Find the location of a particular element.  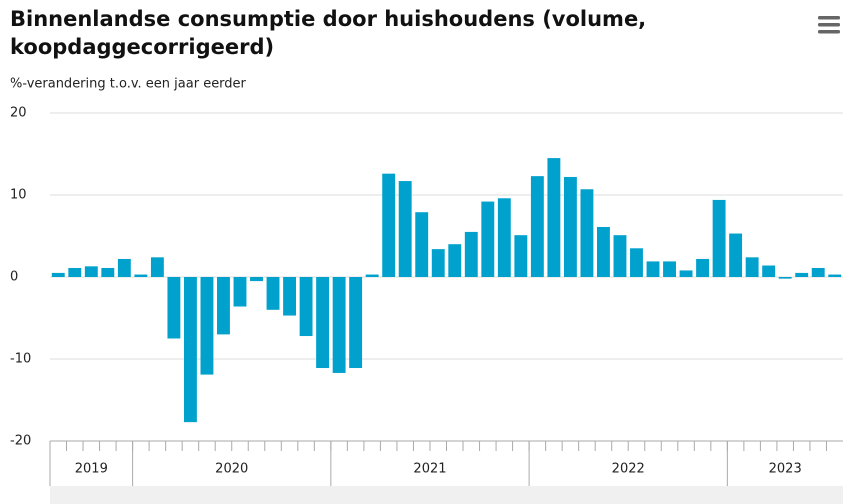

year-label: 2022 is located at coordinates (628, 469).